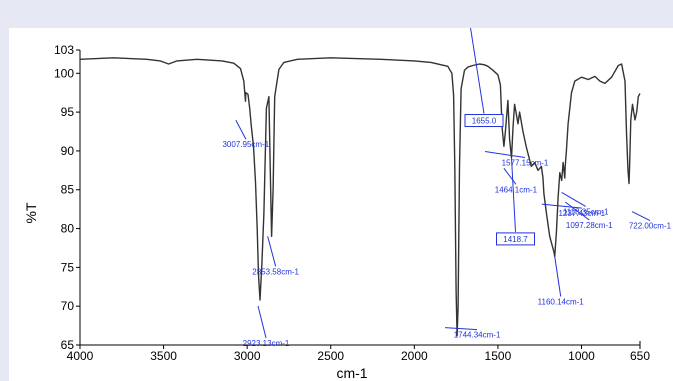 This screenshot has height=381, width=673. Describe the element at coordinates (64, 50) in the screenshot. I see `y-tick-label: 103` at that location.